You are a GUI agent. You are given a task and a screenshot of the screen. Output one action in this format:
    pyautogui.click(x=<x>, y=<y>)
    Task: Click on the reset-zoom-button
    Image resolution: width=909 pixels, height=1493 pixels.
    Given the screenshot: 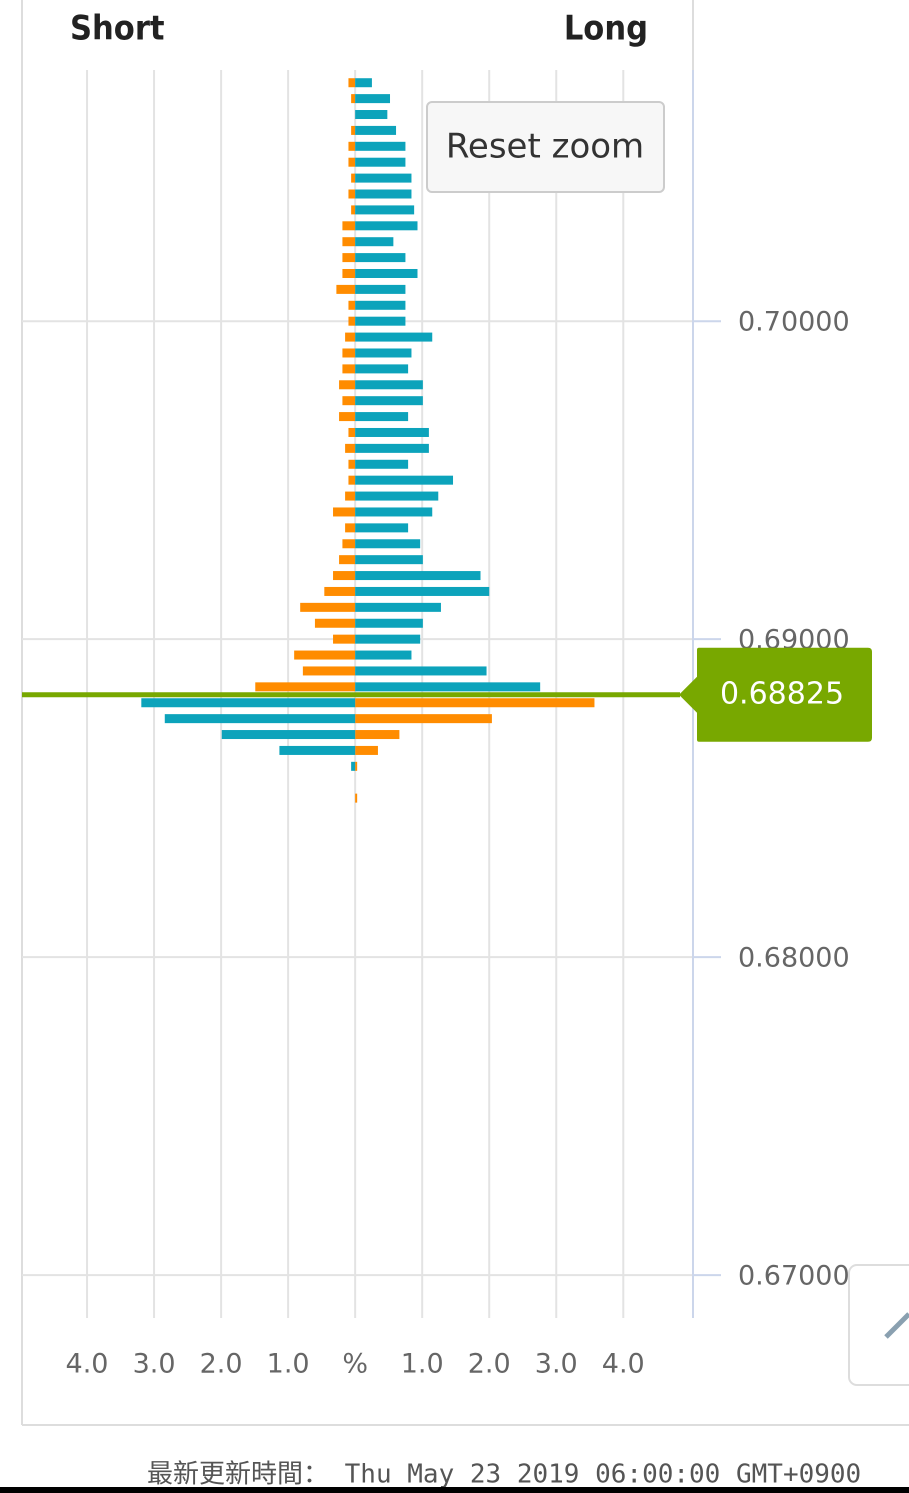 What is the action you would take?
    pyautogui.click(x=545, y=147)
    